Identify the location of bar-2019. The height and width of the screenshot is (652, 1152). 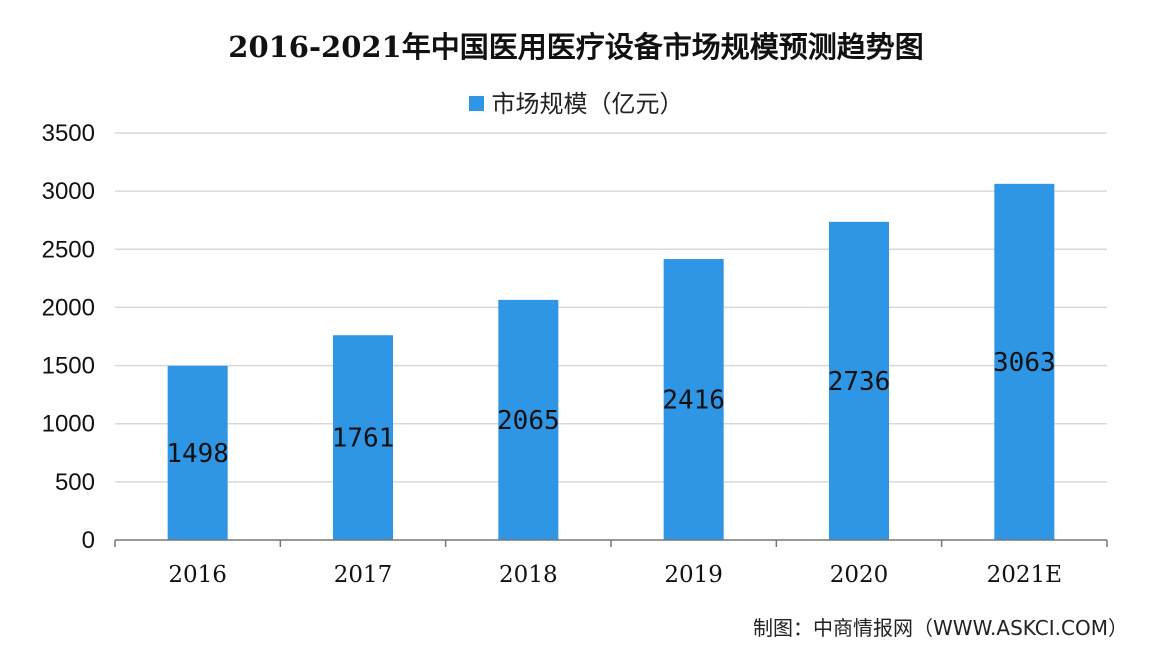
(693, 399).